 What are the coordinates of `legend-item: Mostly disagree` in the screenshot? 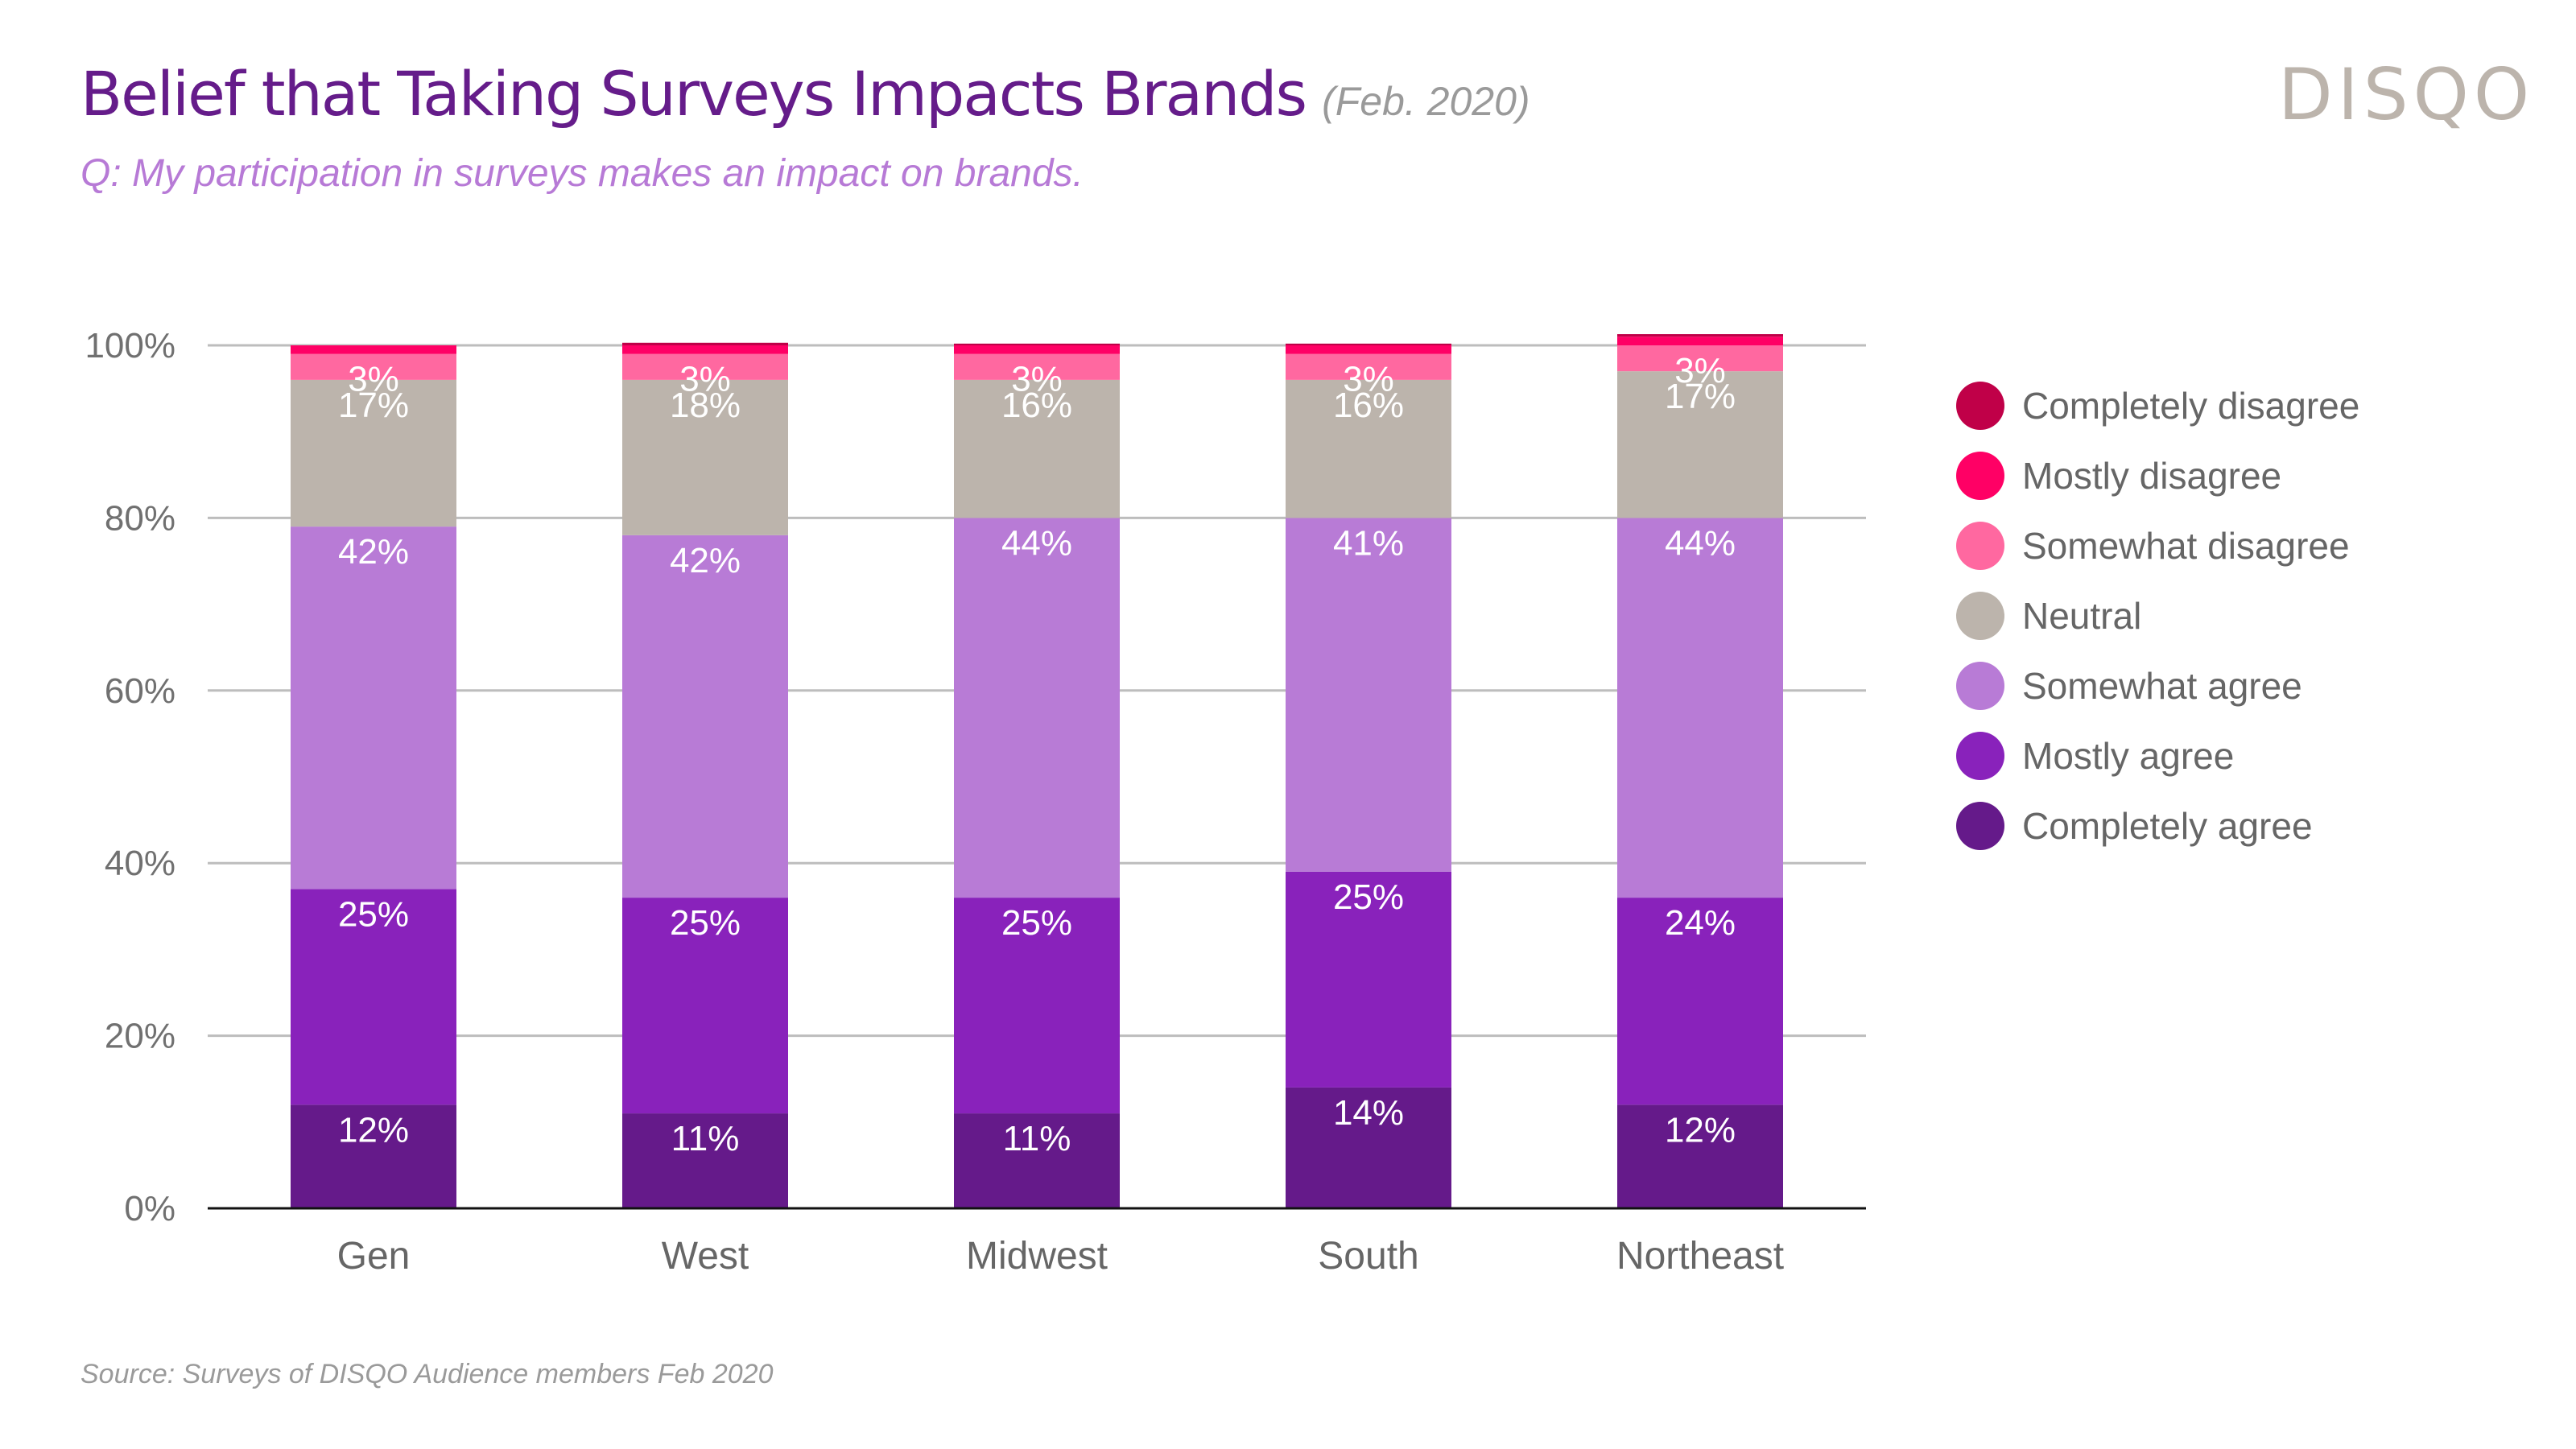 It's located at (2157, 475).